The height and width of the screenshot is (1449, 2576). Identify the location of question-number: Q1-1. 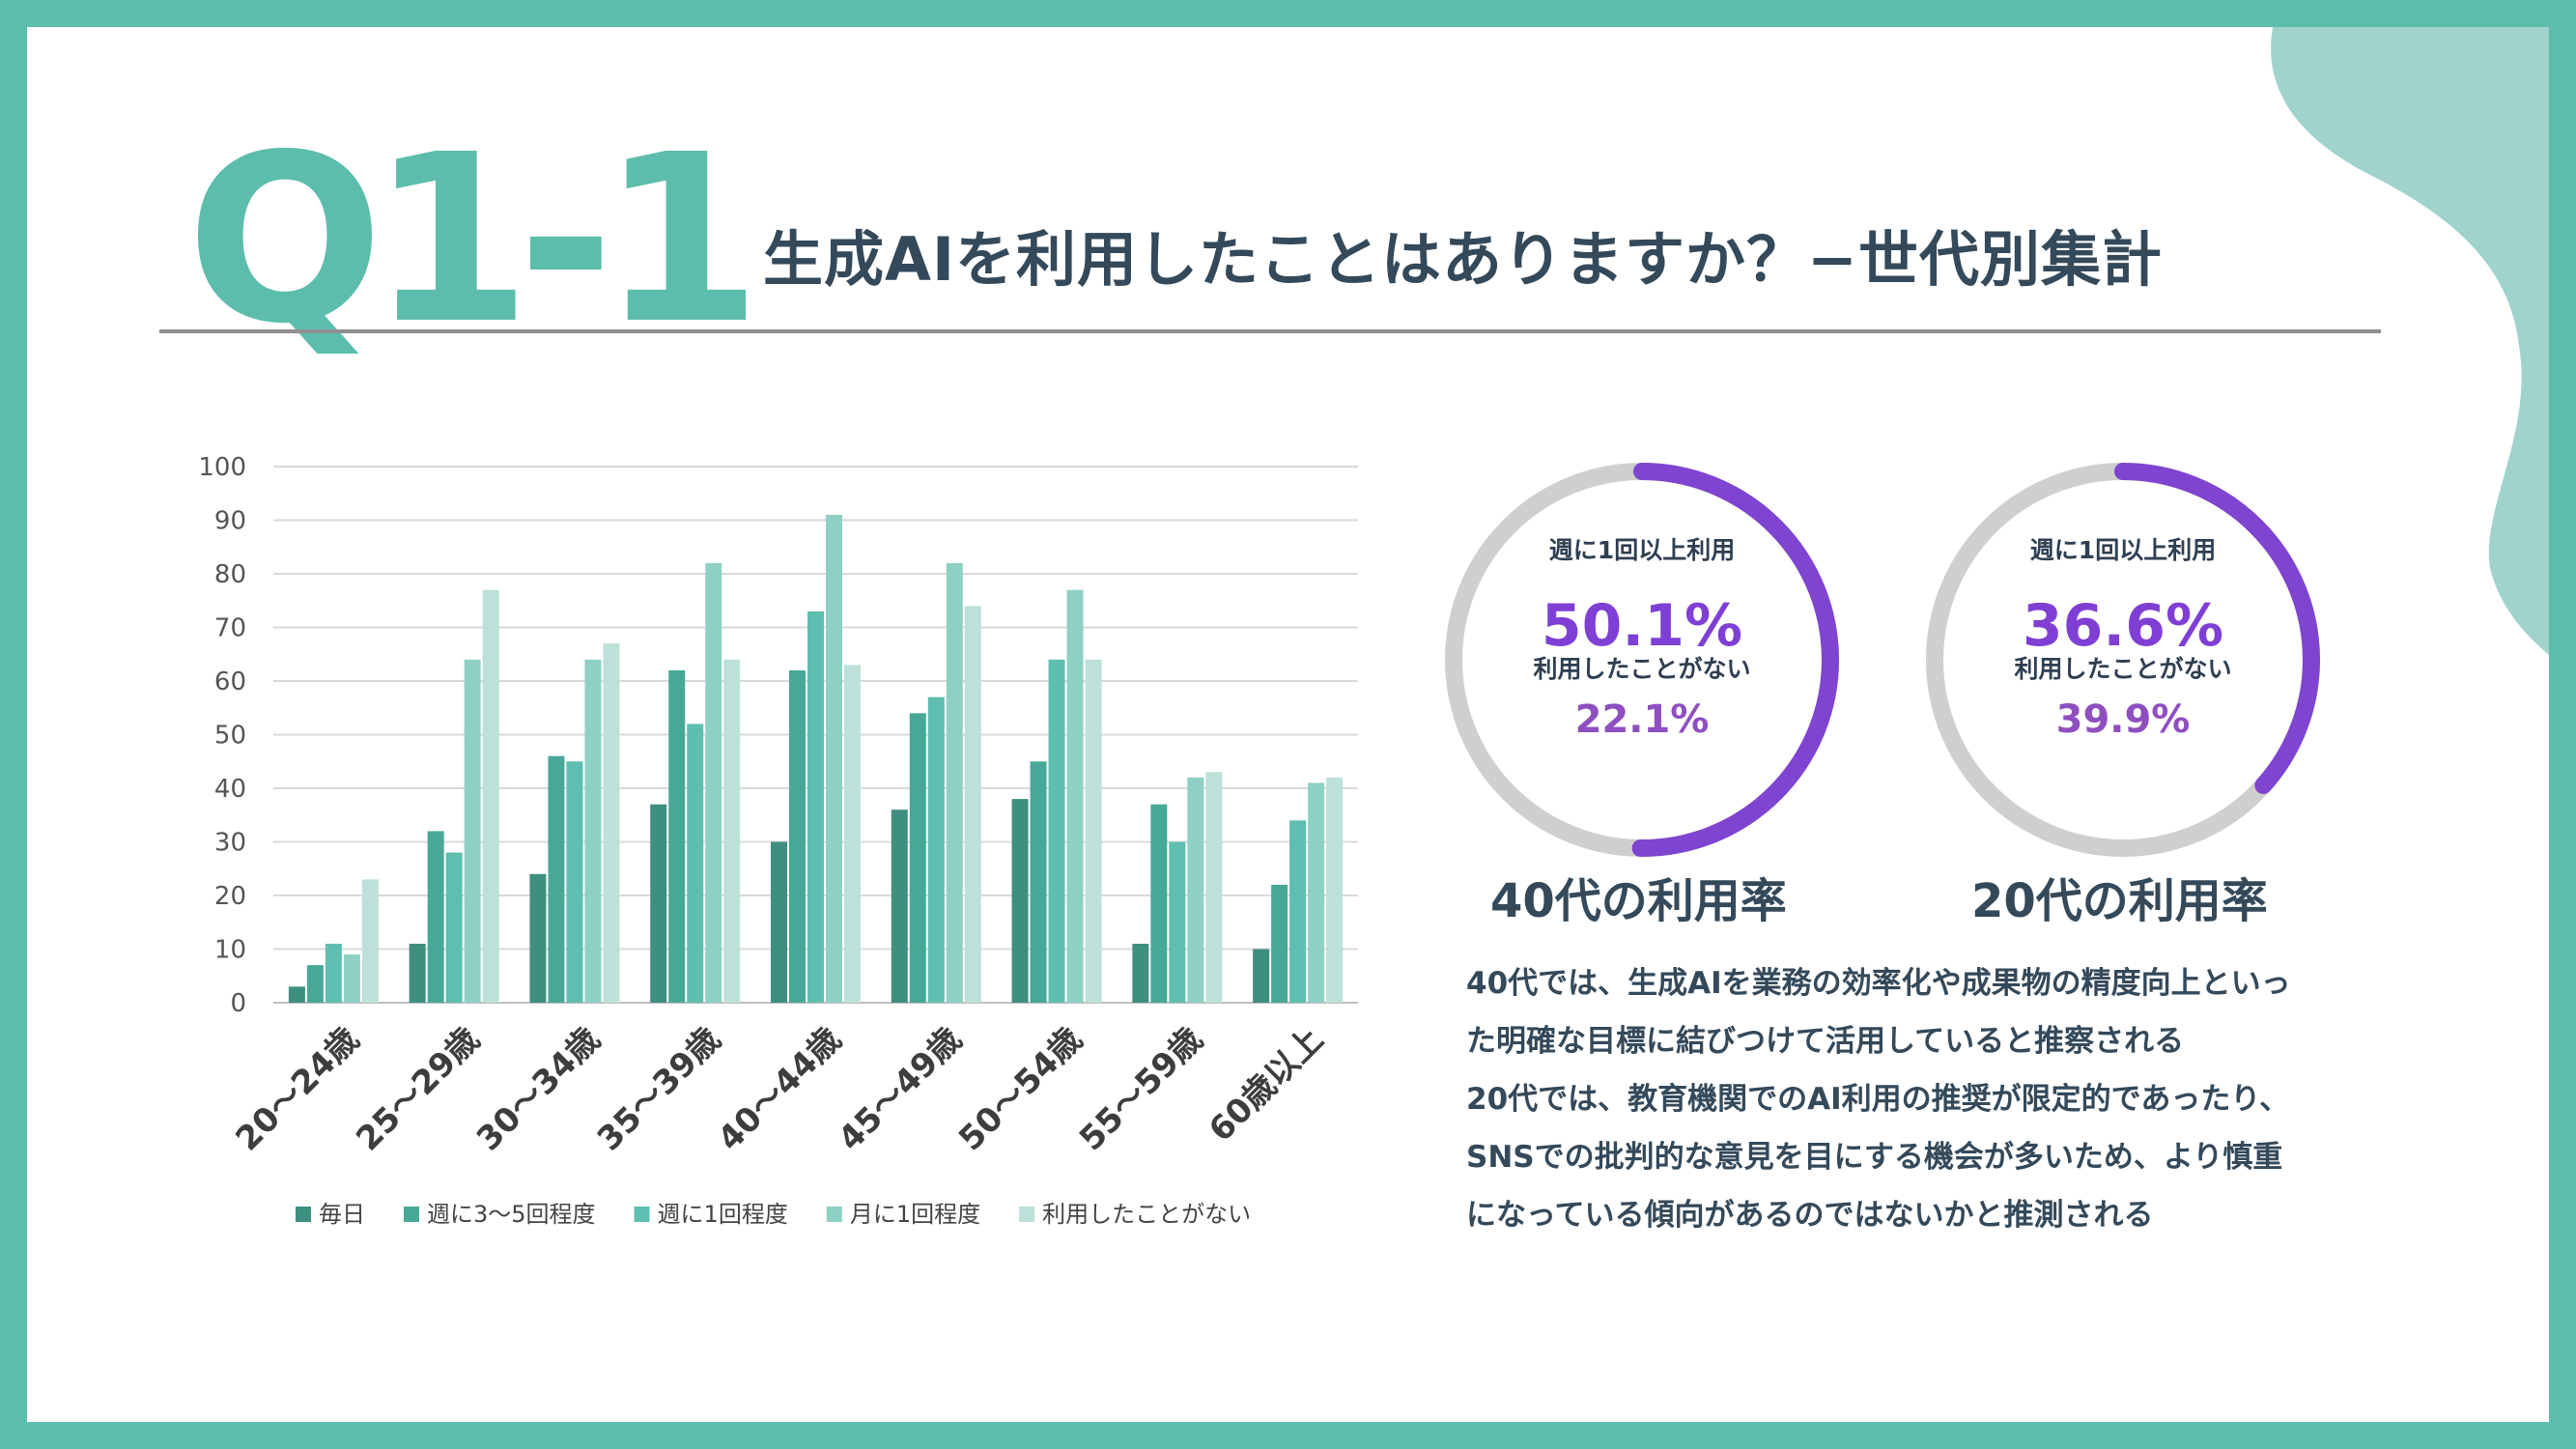
(474, 239).